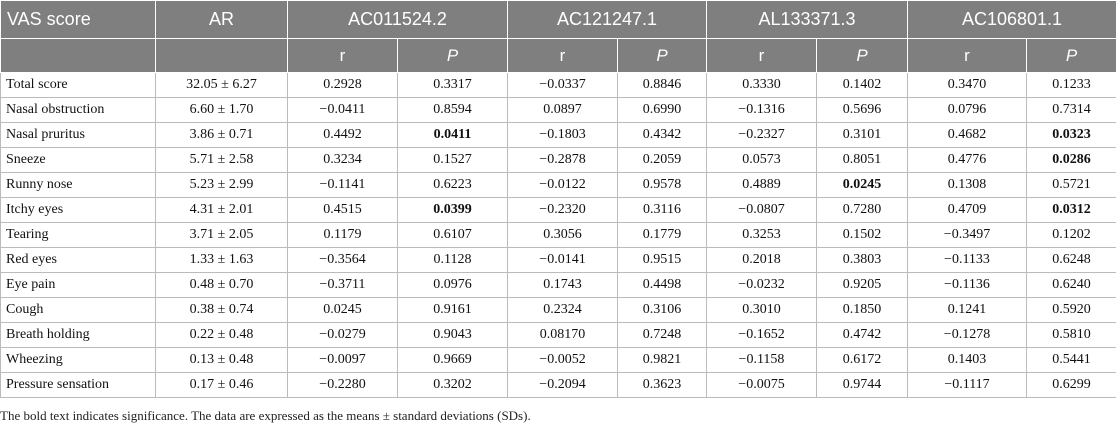 The width and height of the screenshot is (1116, 427). What do you see at coordinates (221, 110) in the screenshot?
I see `table-cell: 6.60 ± 1.70` at bounding box center [221, 110].